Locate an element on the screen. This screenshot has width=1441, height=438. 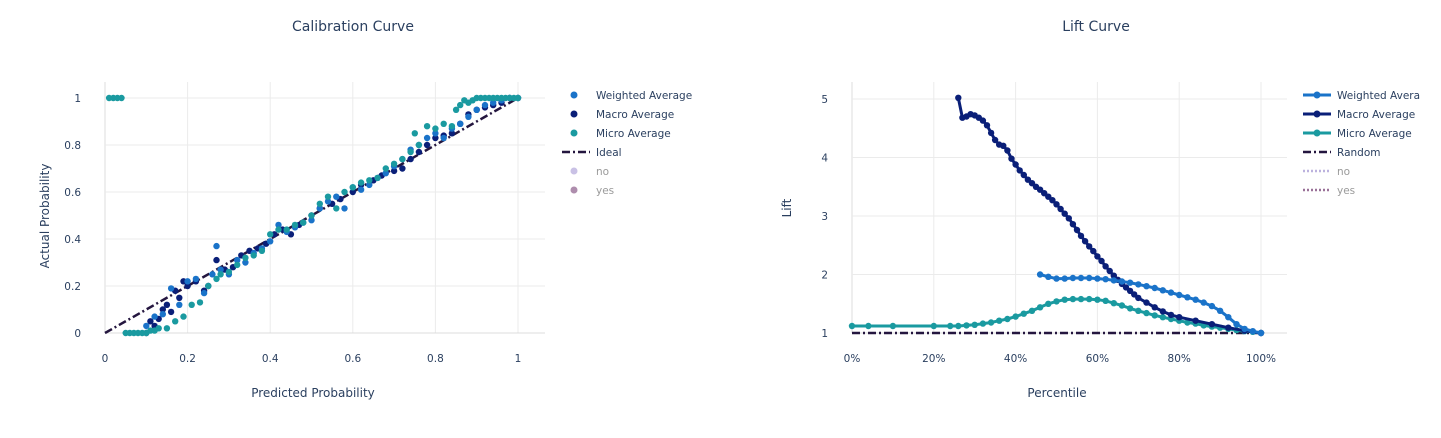
legend-item-random: Random is located at coordinates (1341, 153).